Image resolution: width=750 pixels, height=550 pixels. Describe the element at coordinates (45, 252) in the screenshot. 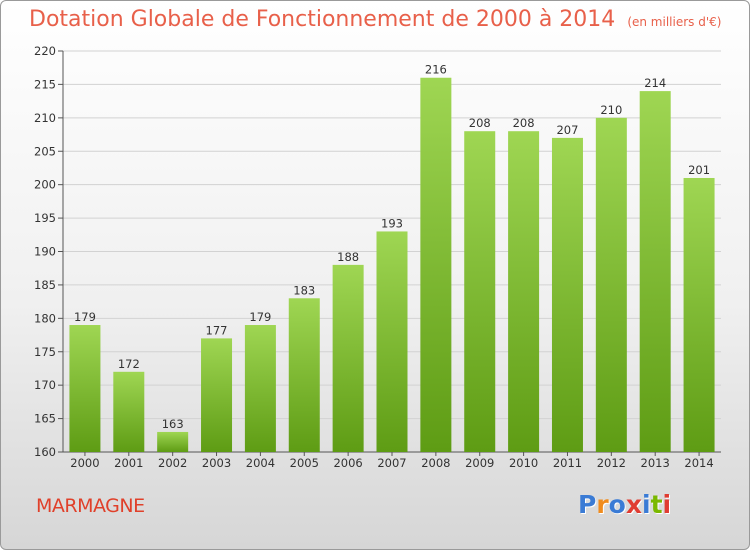

I see `y-tick-label: 190` at that location.